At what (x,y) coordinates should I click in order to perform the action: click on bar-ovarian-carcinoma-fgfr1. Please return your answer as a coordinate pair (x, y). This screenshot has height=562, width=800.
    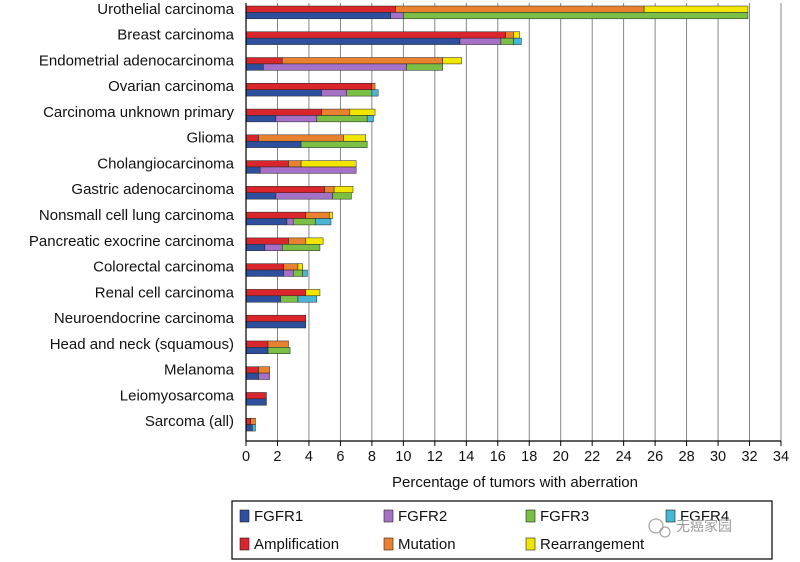
    Looking at the image, I should click on (283, 93).